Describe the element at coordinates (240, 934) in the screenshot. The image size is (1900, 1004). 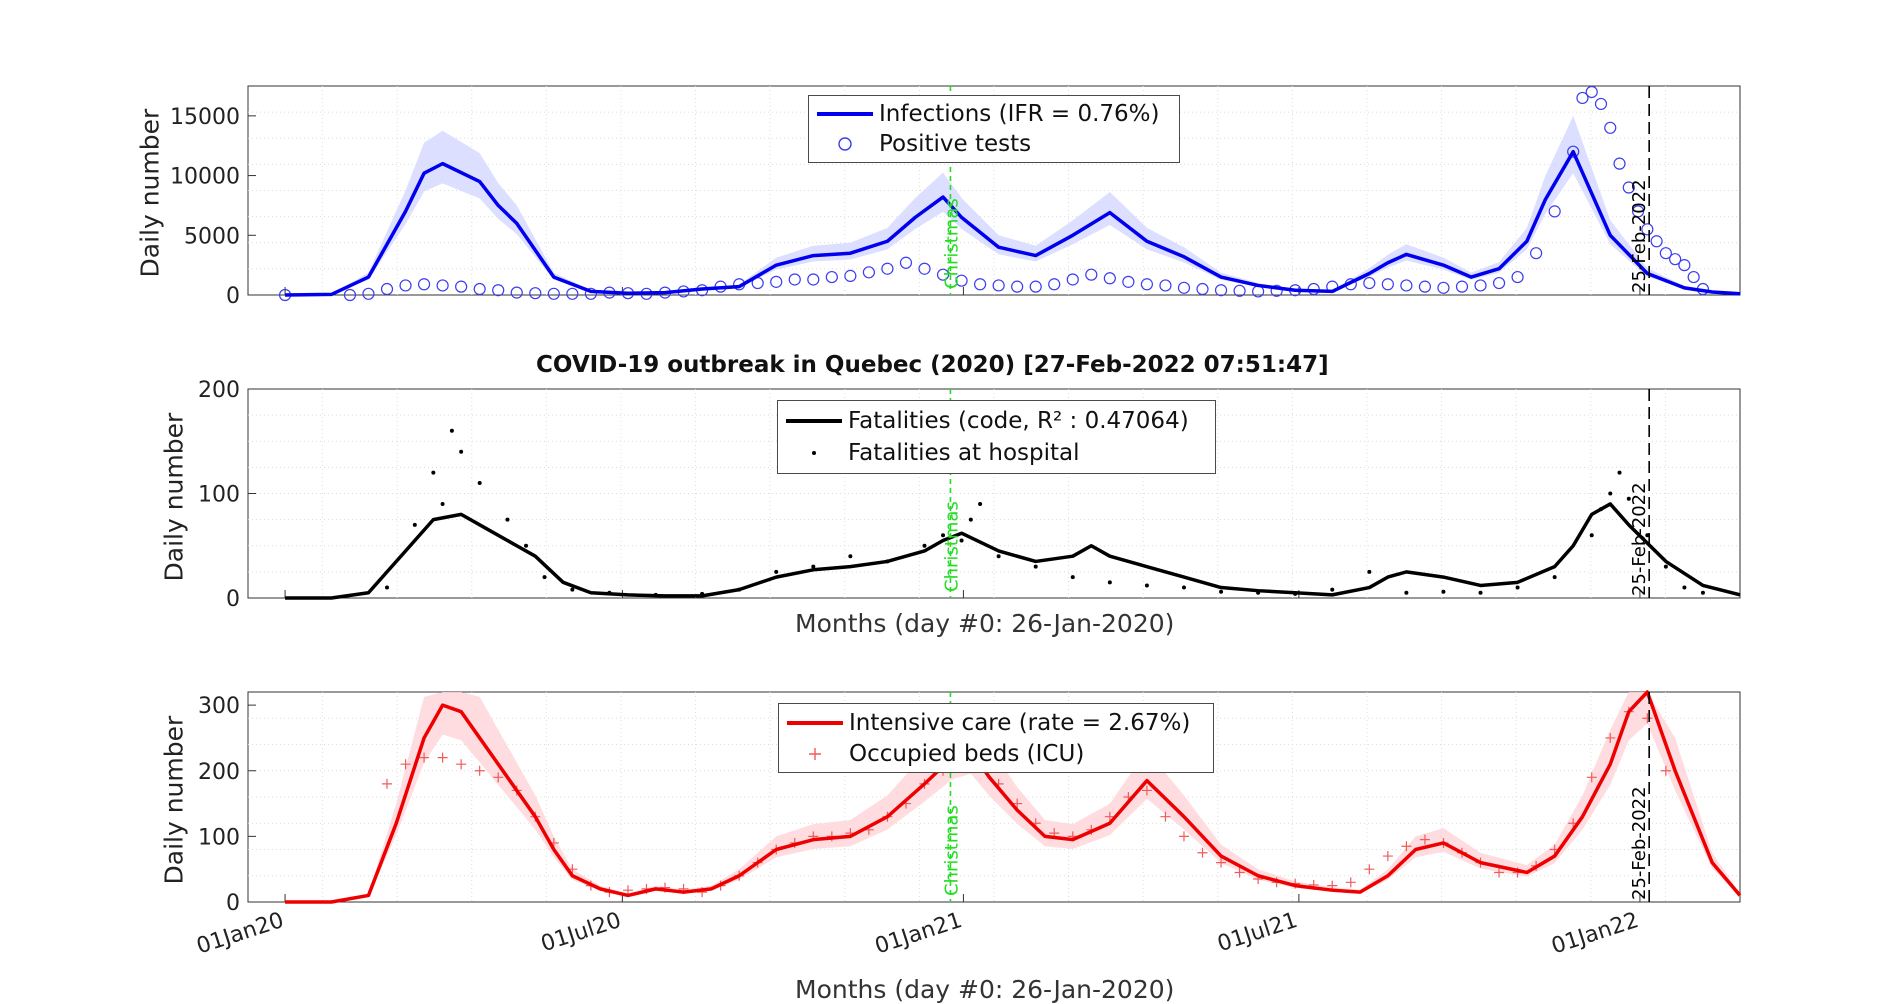
I see `x-tick-label: 01Jan20` at that location.